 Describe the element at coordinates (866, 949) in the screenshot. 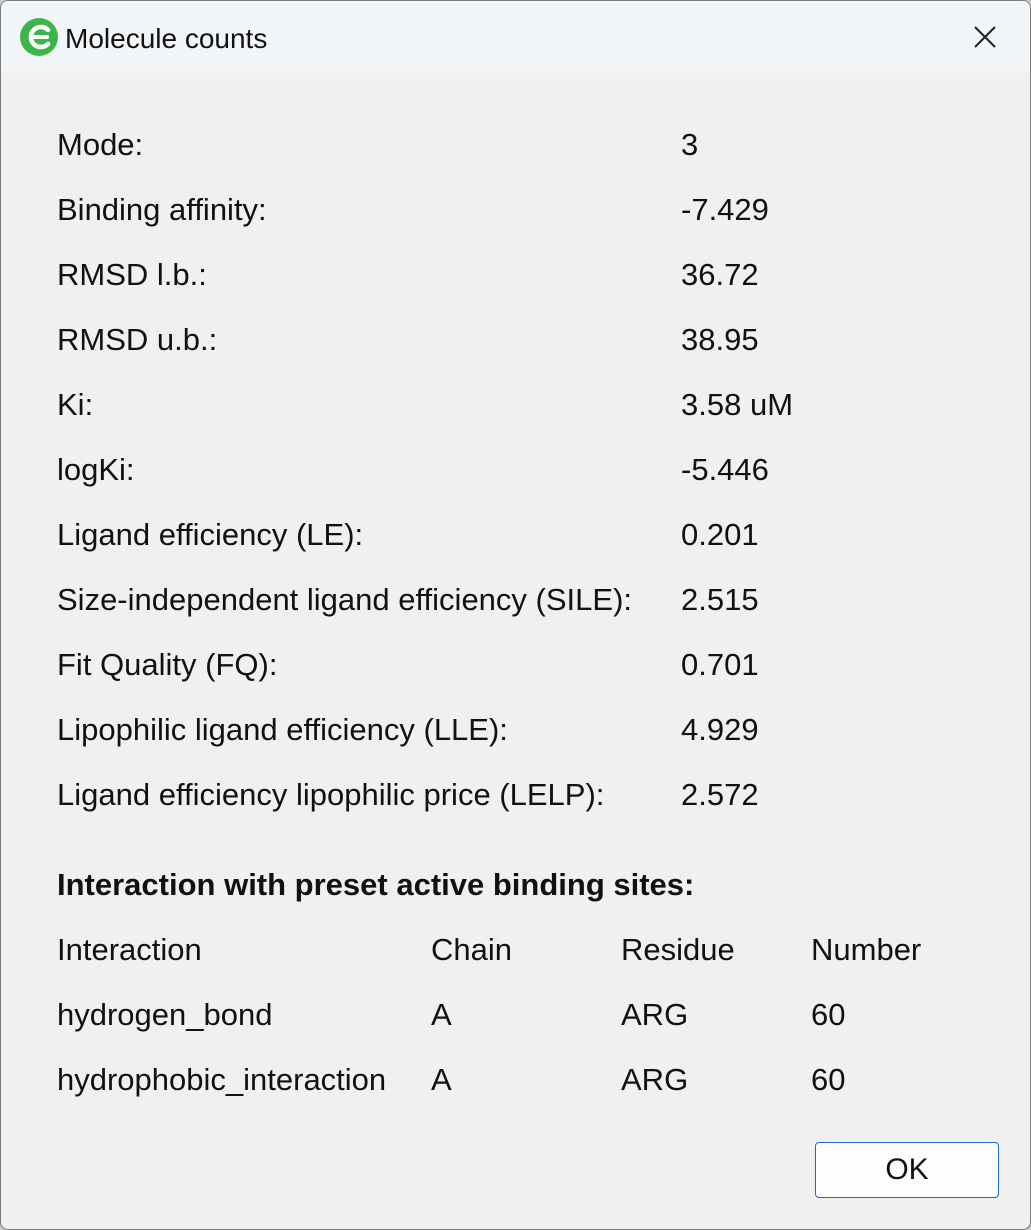

I see `column-header-number: Number` at that location.